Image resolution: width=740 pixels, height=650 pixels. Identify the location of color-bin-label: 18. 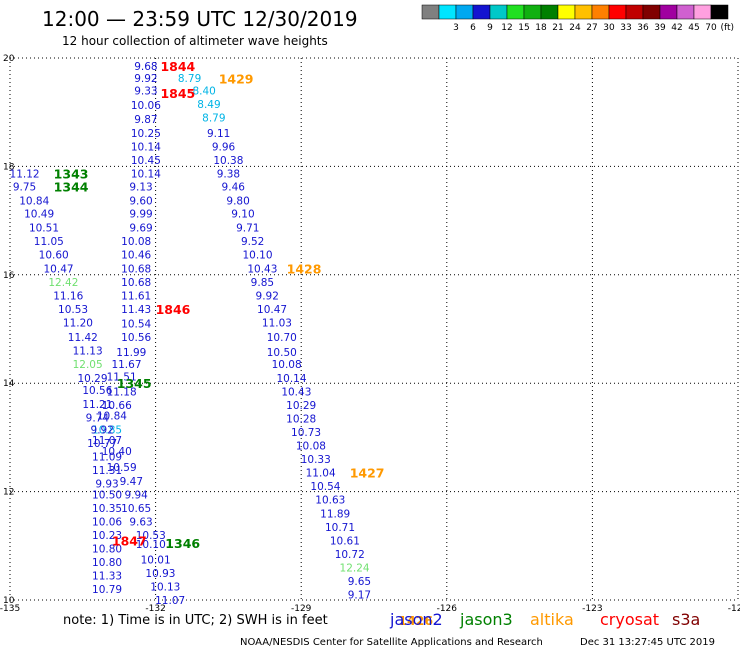
(541, 28).